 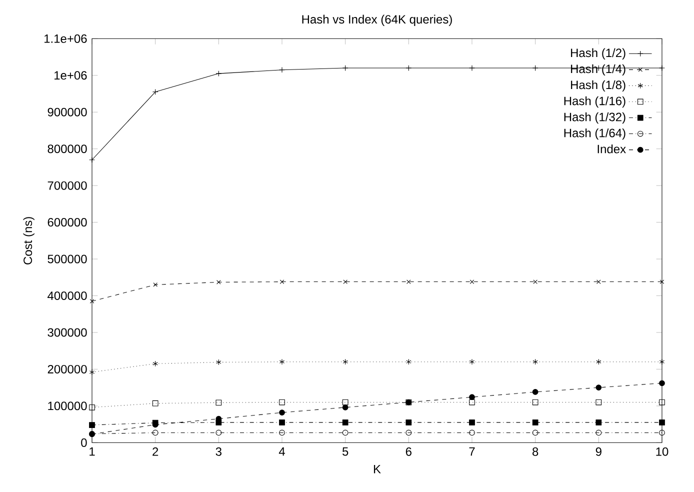 I want to click on x-tick-label: 8, so click(x=535, y=451).